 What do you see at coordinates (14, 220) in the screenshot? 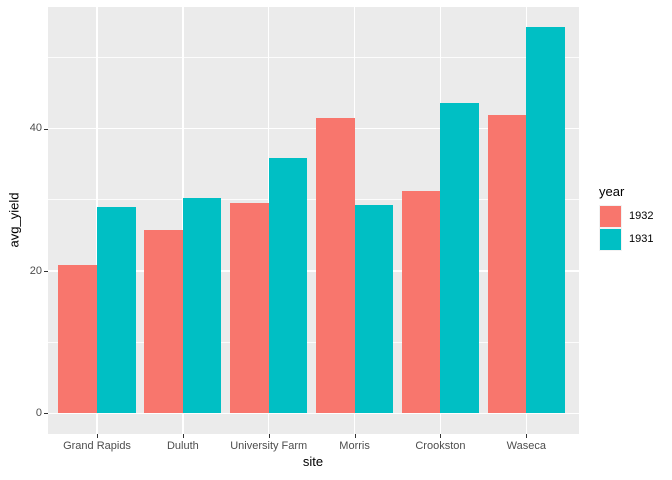
I see `y-axis-title: avg_yield` at bounding box center [14, 220].